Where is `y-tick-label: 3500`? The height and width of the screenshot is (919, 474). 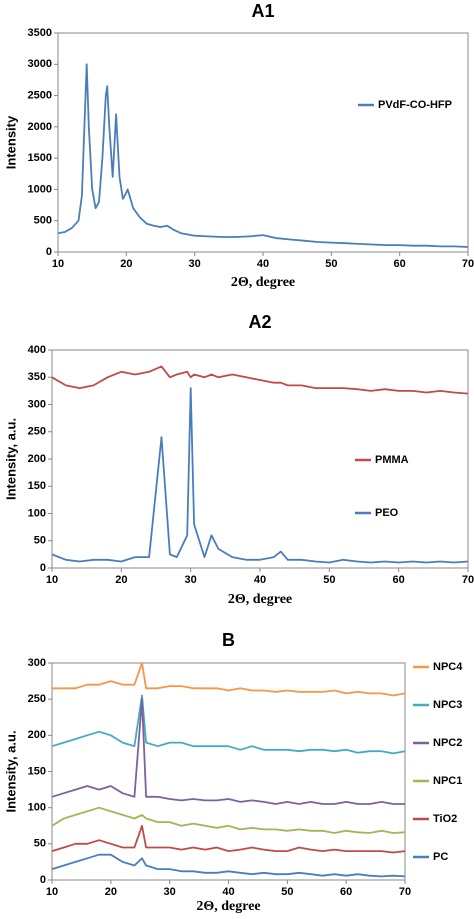
y-tick-label: 3500 is located at coordinates (40, 33).